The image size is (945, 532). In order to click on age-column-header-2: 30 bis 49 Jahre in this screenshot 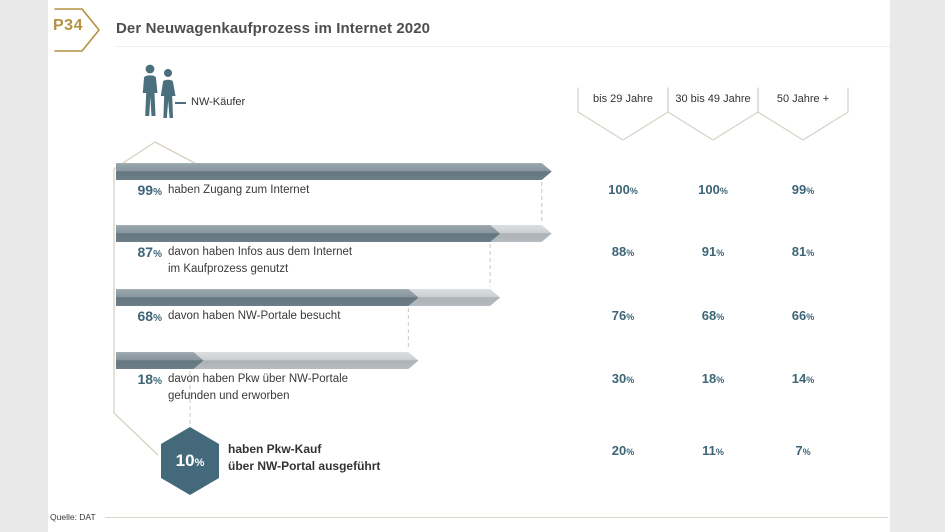, I will do `click(713, 99)`.